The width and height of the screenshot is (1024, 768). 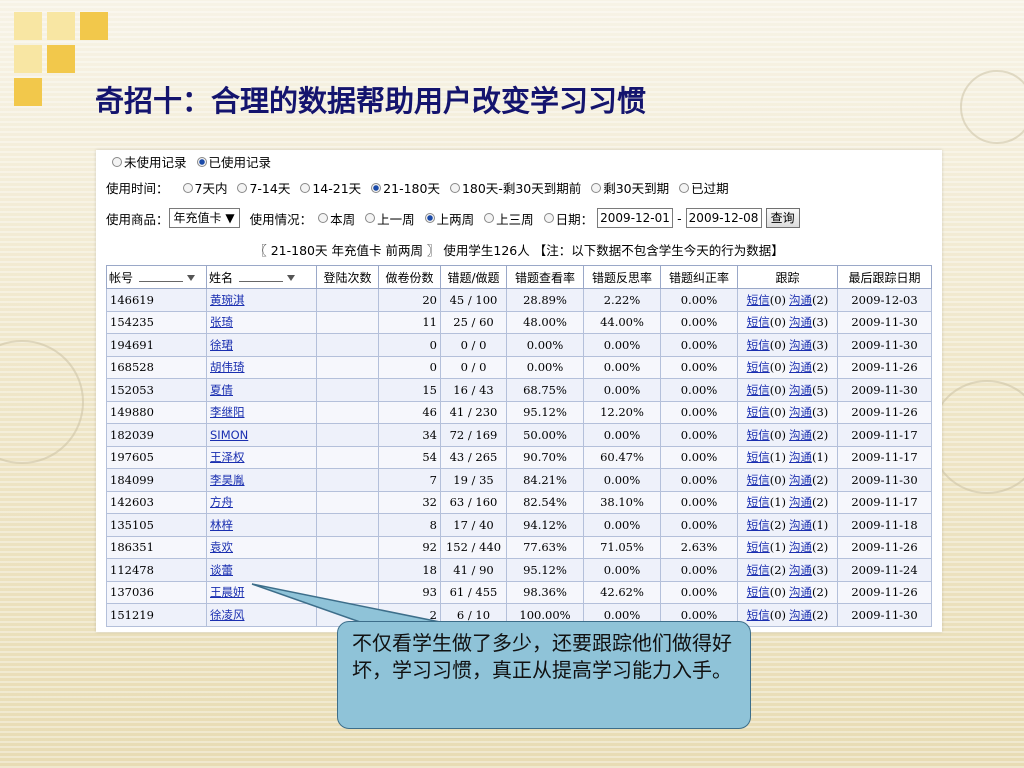 What do you see at coordinates (221, 569) in the screenshot?
I see `student-name-link: 谈蕾` at bounding box center [221, 569].